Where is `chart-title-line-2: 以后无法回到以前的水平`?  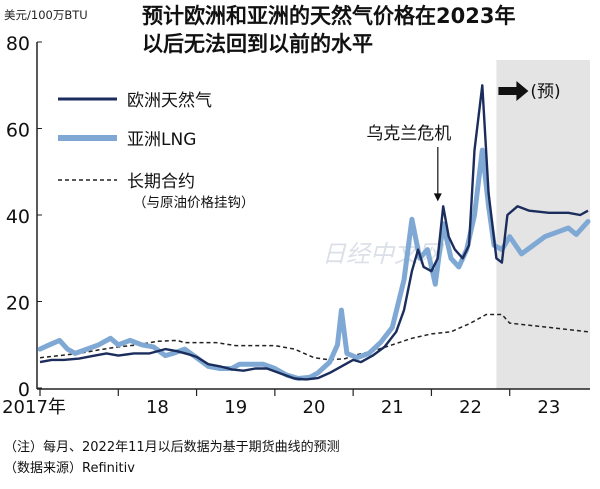
chart-title-line-2: 以后无法回到以前的水平 is located at coordinates (257, 44).